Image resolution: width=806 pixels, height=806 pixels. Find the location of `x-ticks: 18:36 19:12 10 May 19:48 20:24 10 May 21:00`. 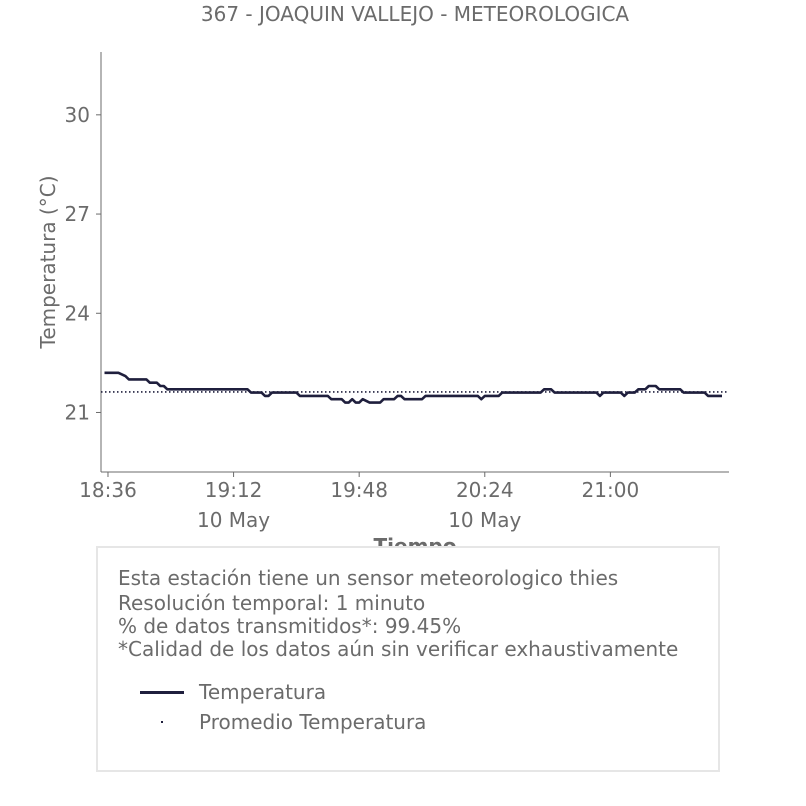

x-ticks: 18:36 19:12 10 May 19:48 20:24 10 May 21:00 is located at coordinates (359, 502).